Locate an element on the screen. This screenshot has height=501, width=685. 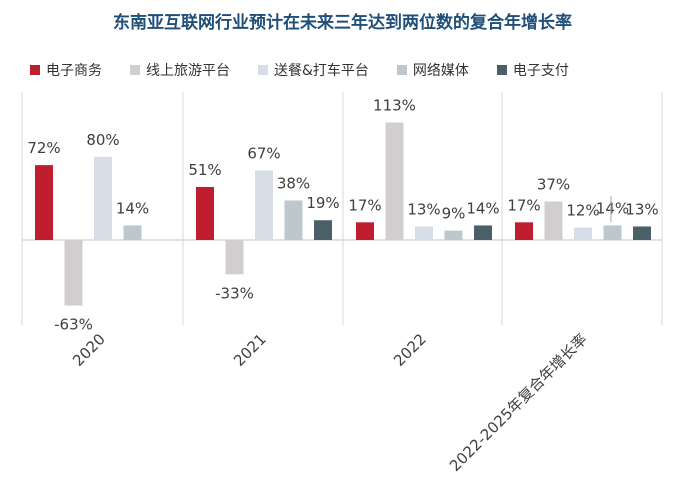
data-label: 37% is located at coordinates (553, 185).